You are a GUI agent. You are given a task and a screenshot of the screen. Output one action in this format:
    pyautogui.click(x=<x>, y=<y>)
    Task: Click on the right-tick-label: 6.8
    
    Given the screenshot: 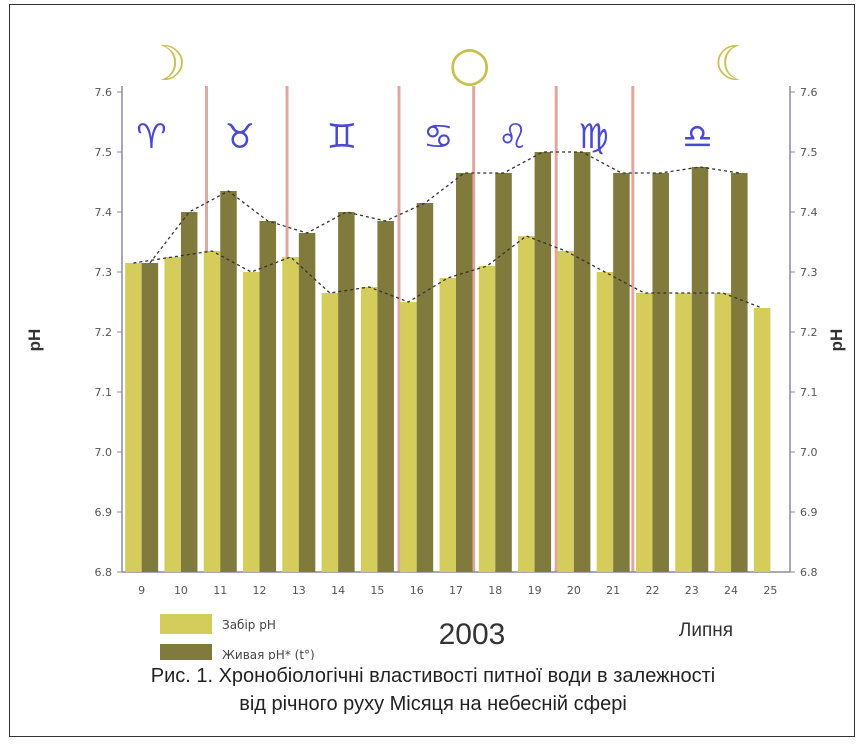 What is the action you would take?
    pyautogui.click(x=809, y=572)
    